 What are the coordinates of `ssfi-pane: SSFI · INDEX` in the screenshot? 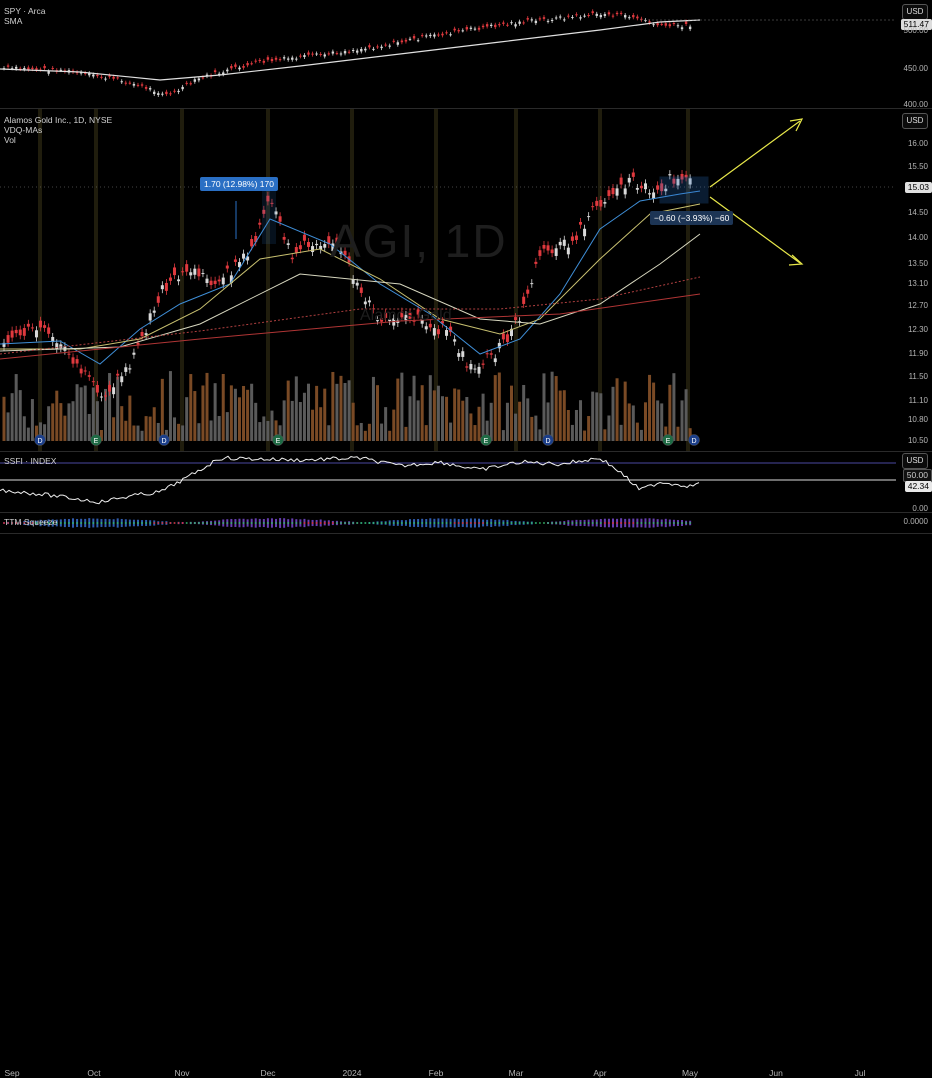 It's located at (448, 482).